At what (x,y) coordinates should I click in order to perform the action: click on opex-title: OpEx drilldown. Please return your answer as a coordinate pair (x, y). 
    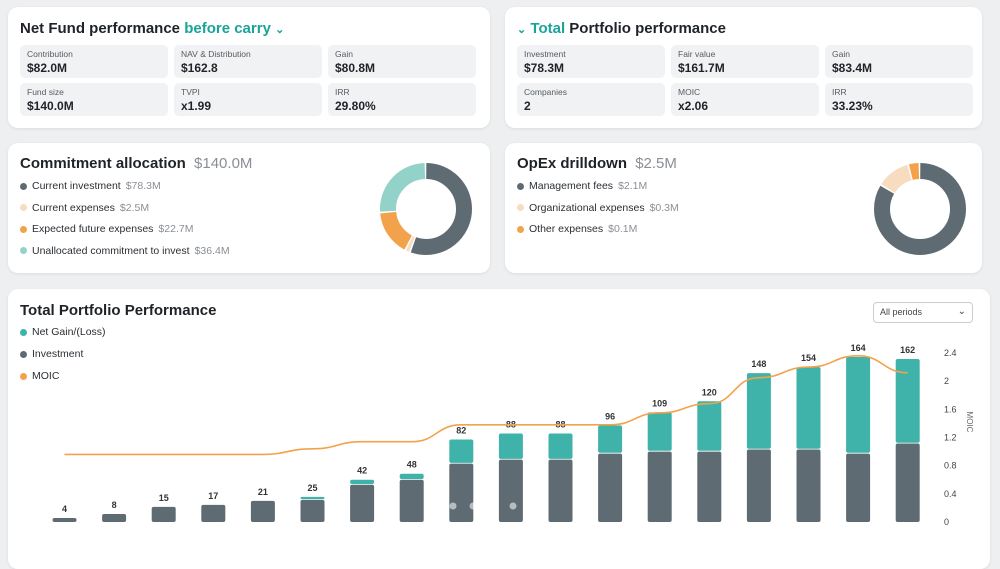
    Looking at the image, I should click on (572, 163).